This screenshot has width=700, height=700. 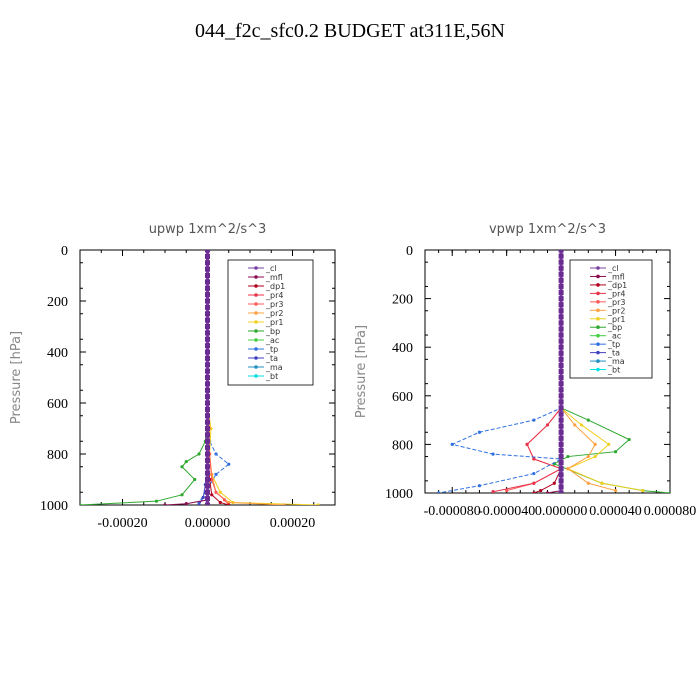 I want to click on x-tick-label: -0.000040, so click(x=506, y=511).